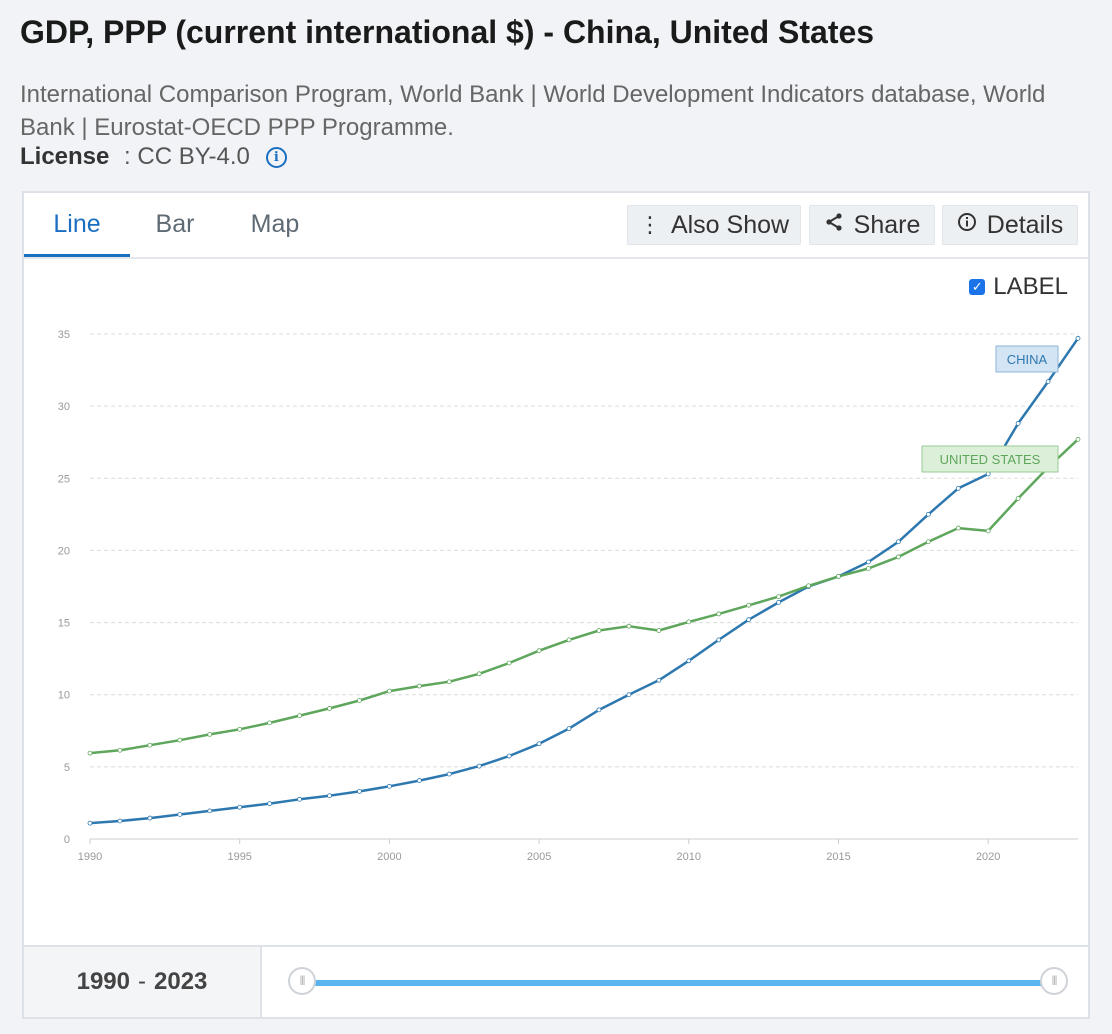 This screenshot has width=1112, height=1034. Describe the element at coordinates (556, 226) in the screenshot. I see `view-tabs: Line Bar Map ⋮ Also Show Share Details` at that location.